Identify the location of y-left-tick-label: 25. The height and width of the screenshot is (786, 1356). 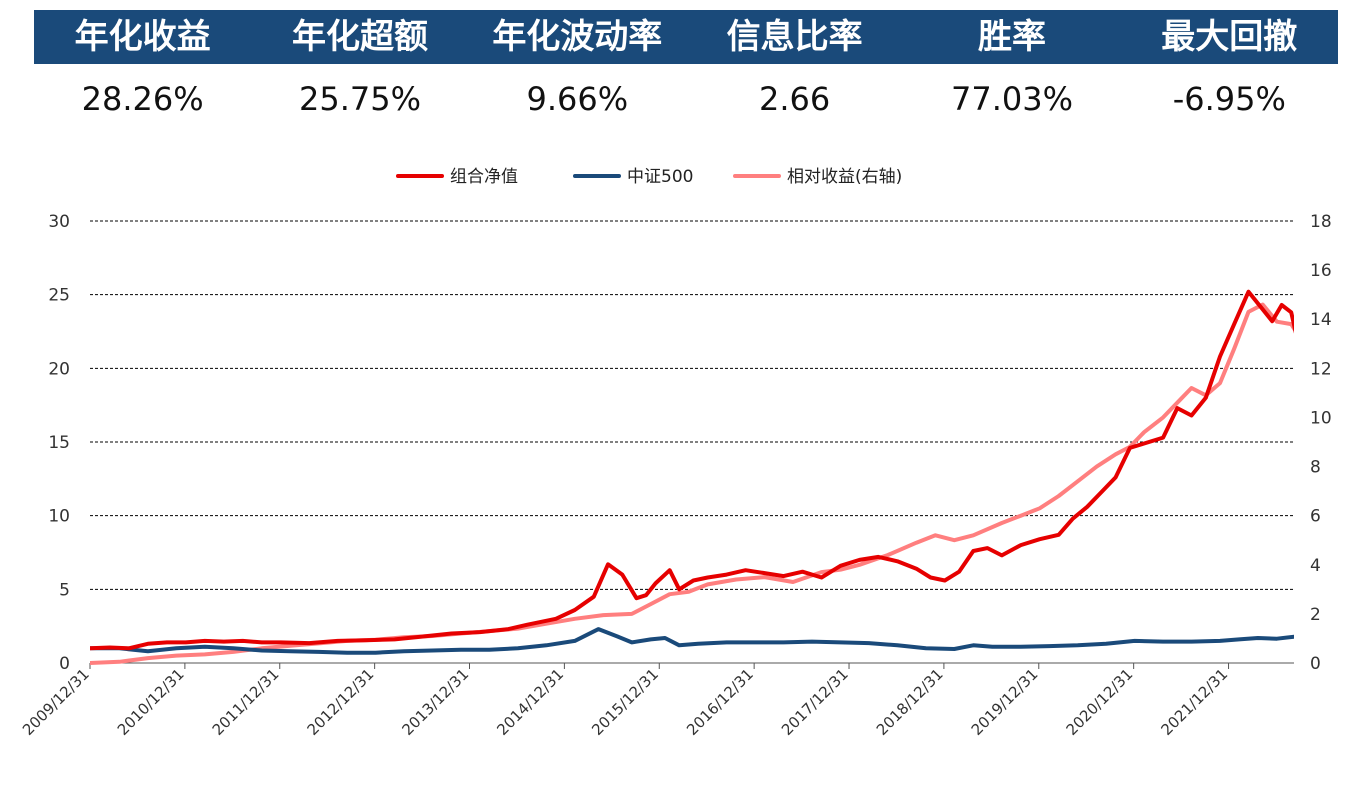
(59, 296).